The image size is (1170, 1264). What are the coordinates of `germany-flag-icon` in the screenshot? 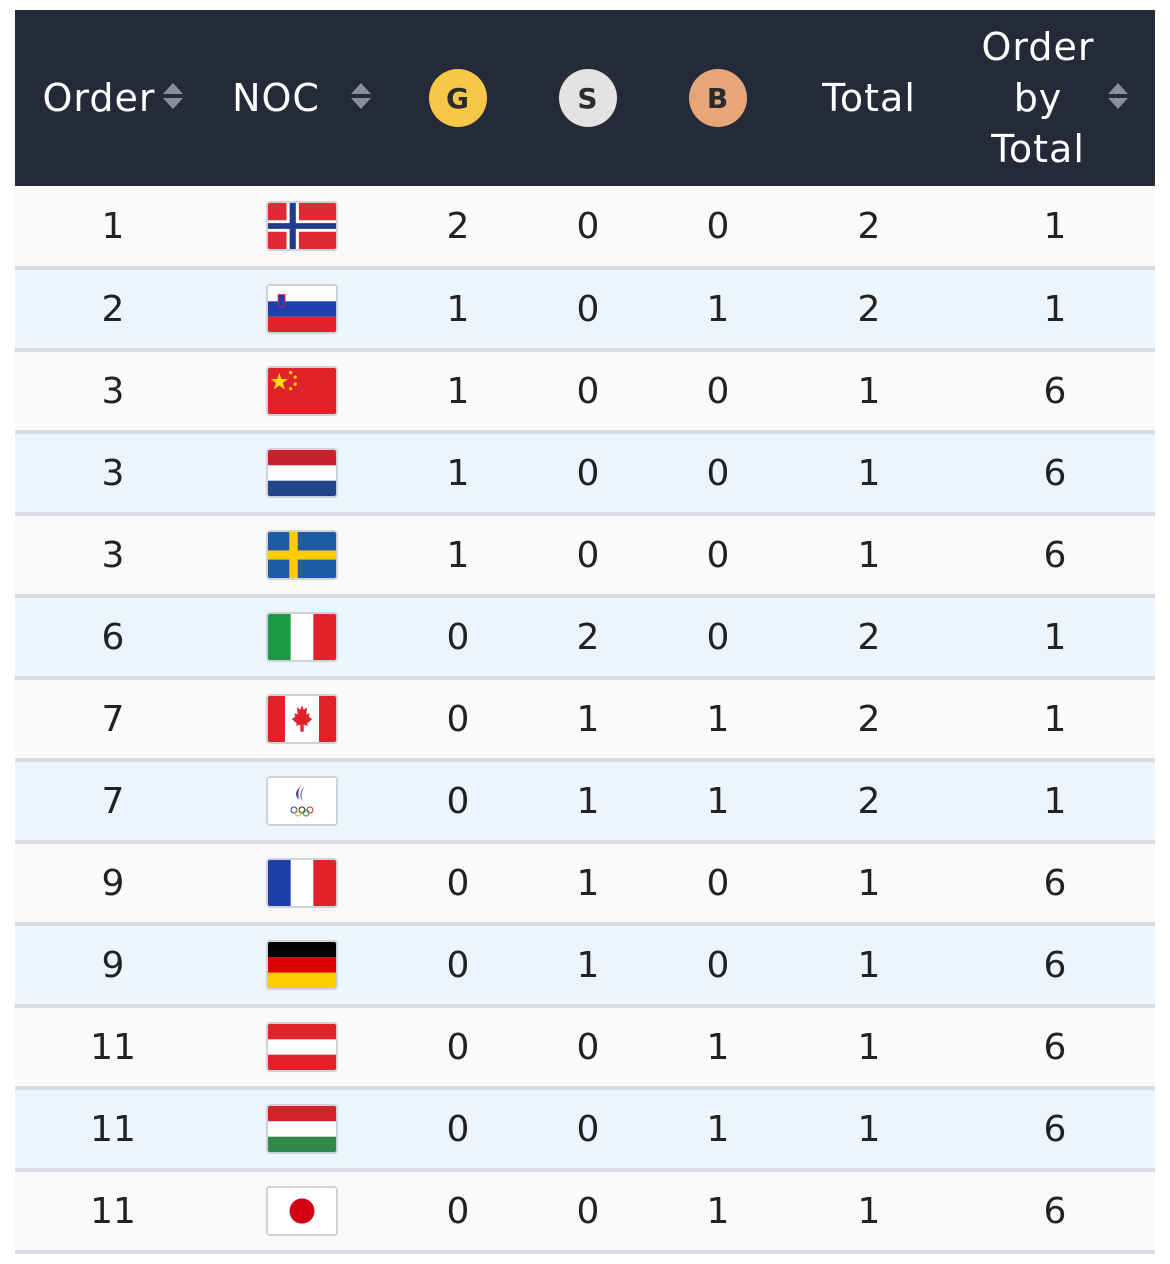 It's located at (302, 965).